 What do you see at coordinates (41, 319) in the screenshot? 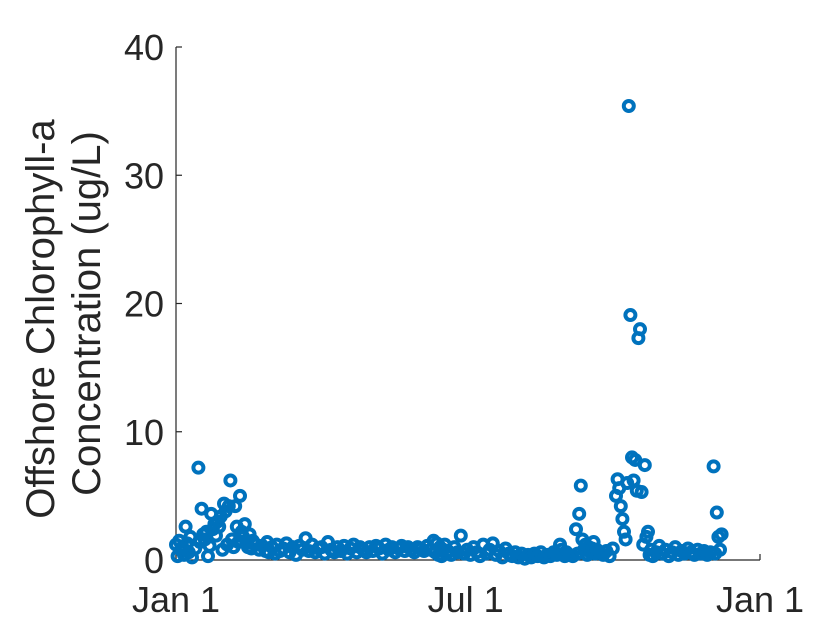
I see `y-axis-label-line-1: Offshore Chlorophyll-a` at bounding box center [41, 319].